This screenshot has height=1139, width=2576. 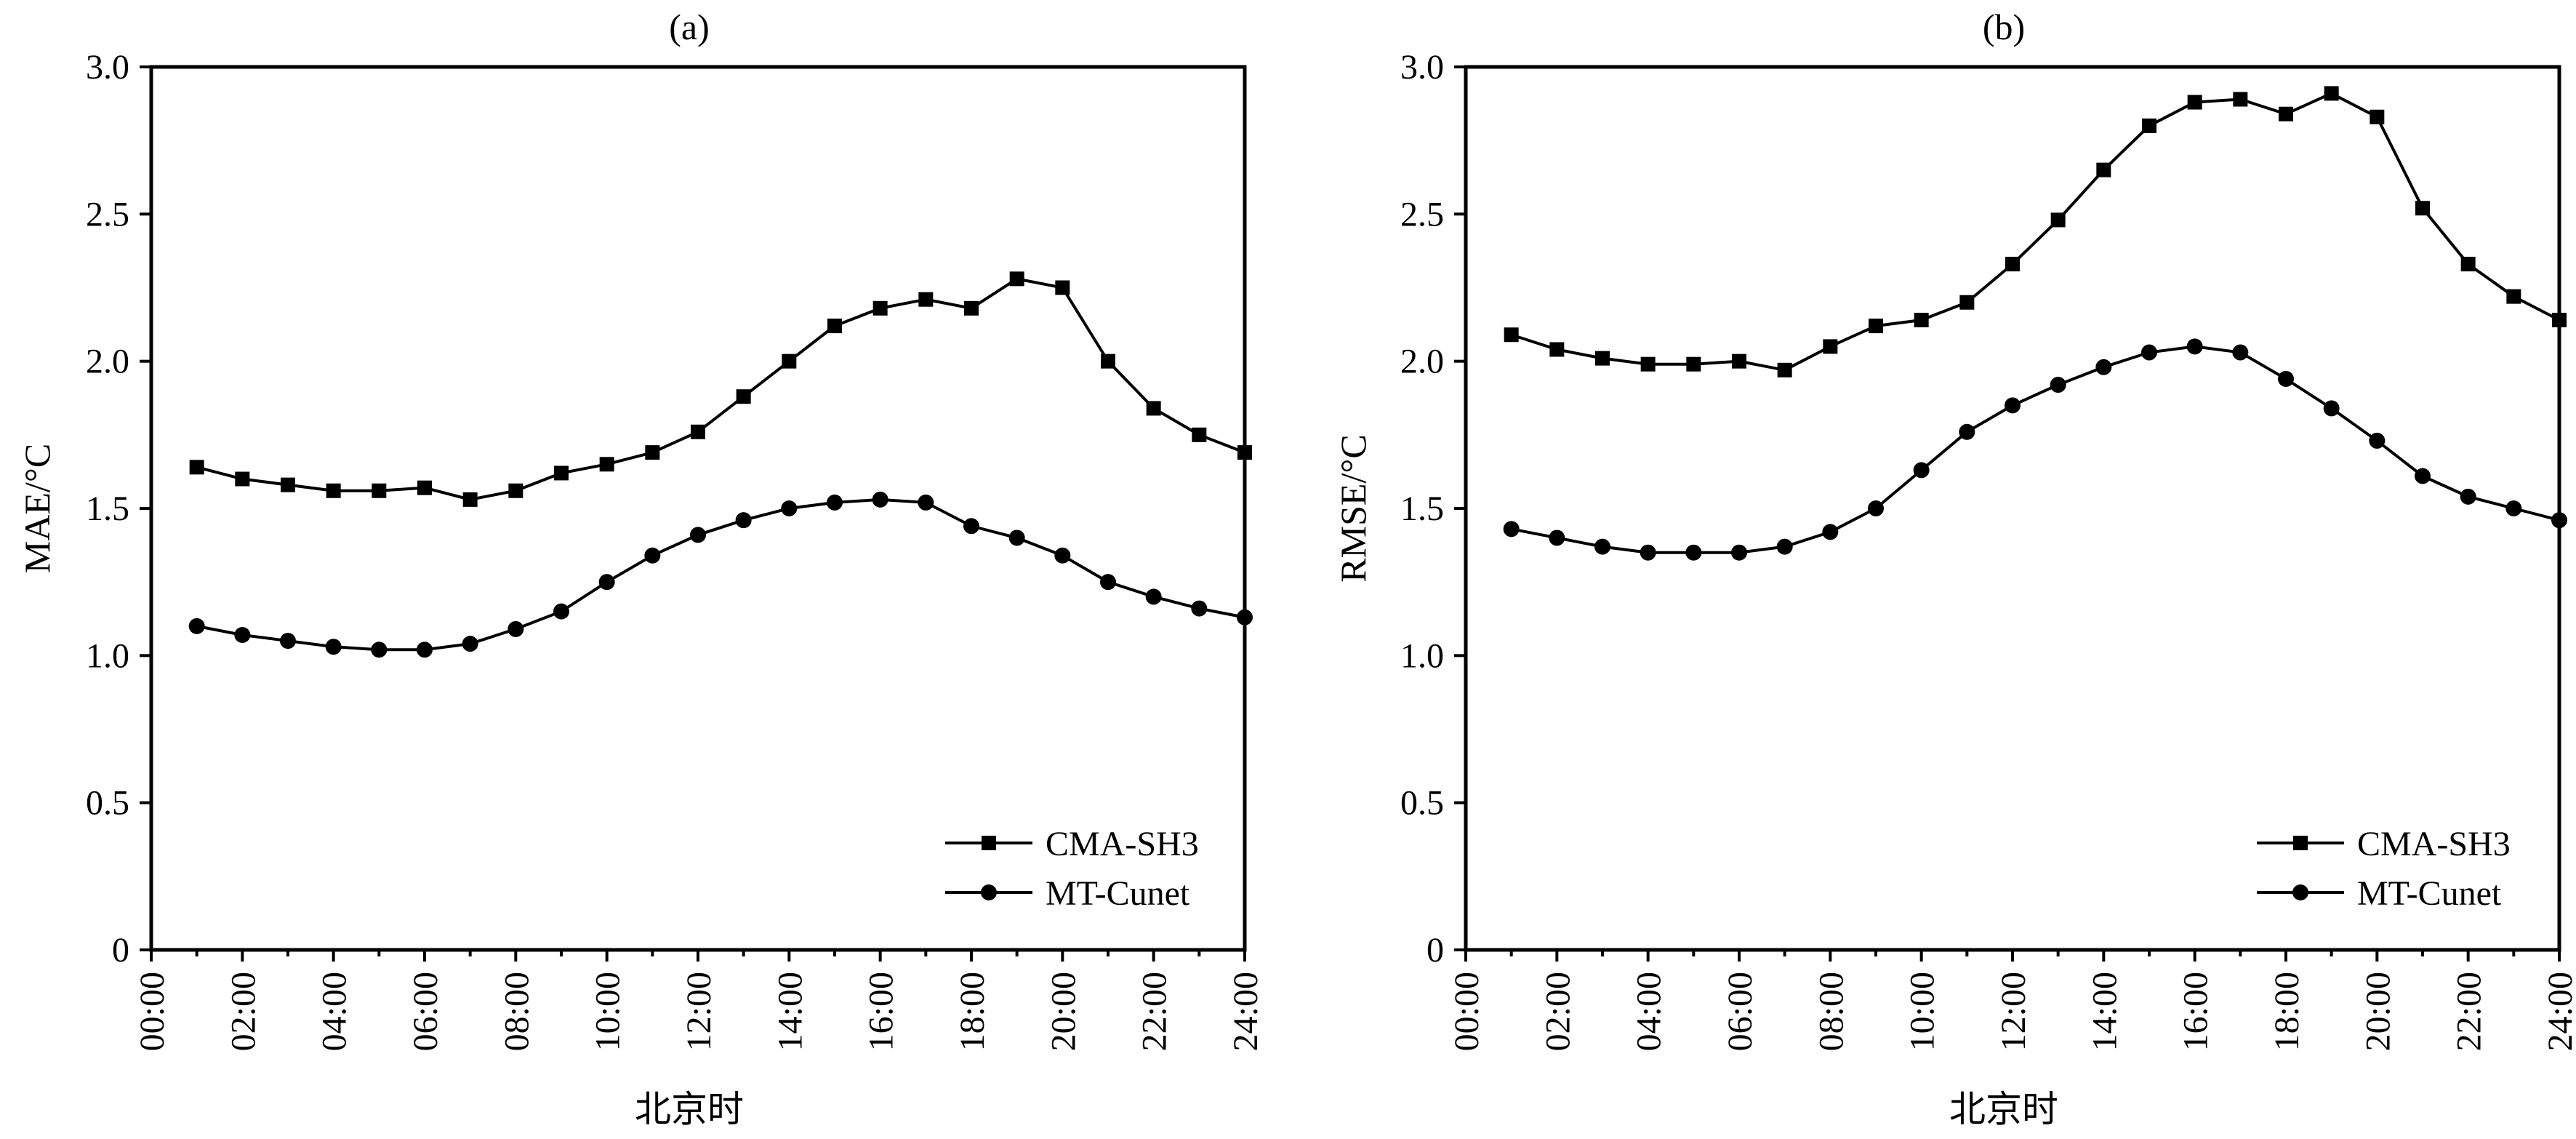 I want to click on x-tick-label: 00:00, so click(x=152, y=1011).